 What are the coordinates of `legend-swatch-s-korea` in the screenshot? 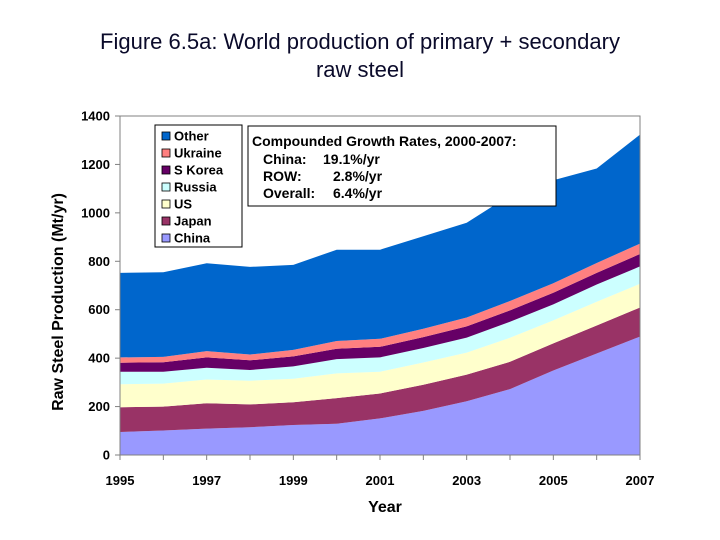 It's located at (166, 170).